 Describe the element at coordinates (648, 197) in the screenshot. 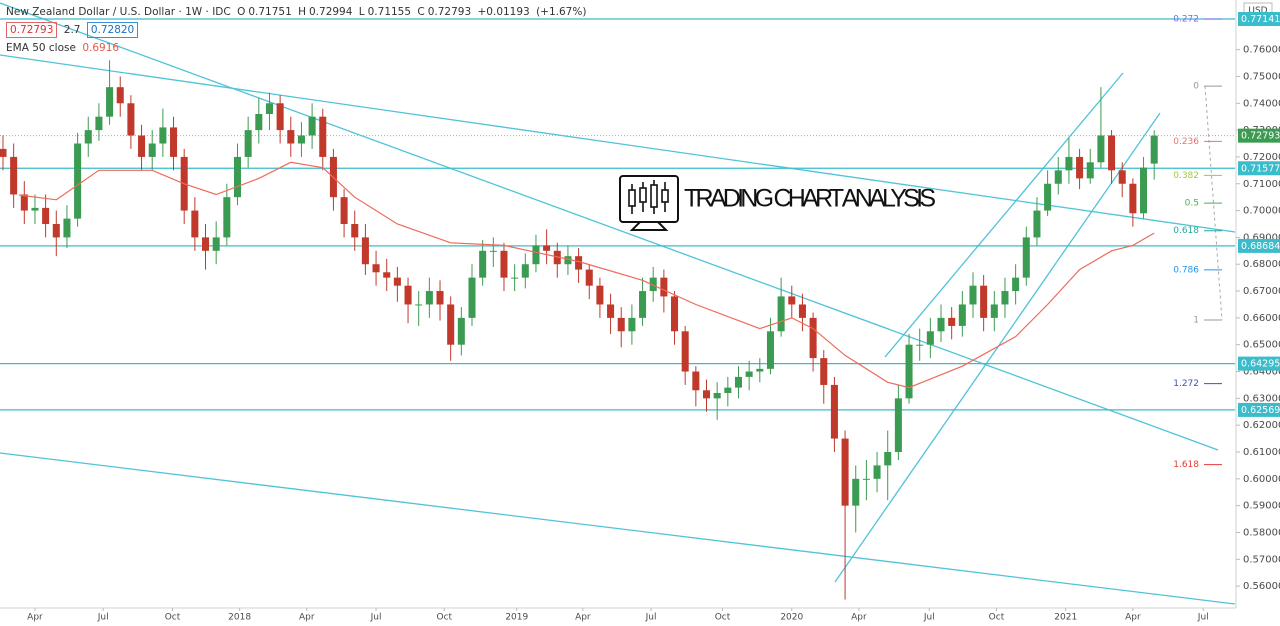

I see `logo-candles` at that location.